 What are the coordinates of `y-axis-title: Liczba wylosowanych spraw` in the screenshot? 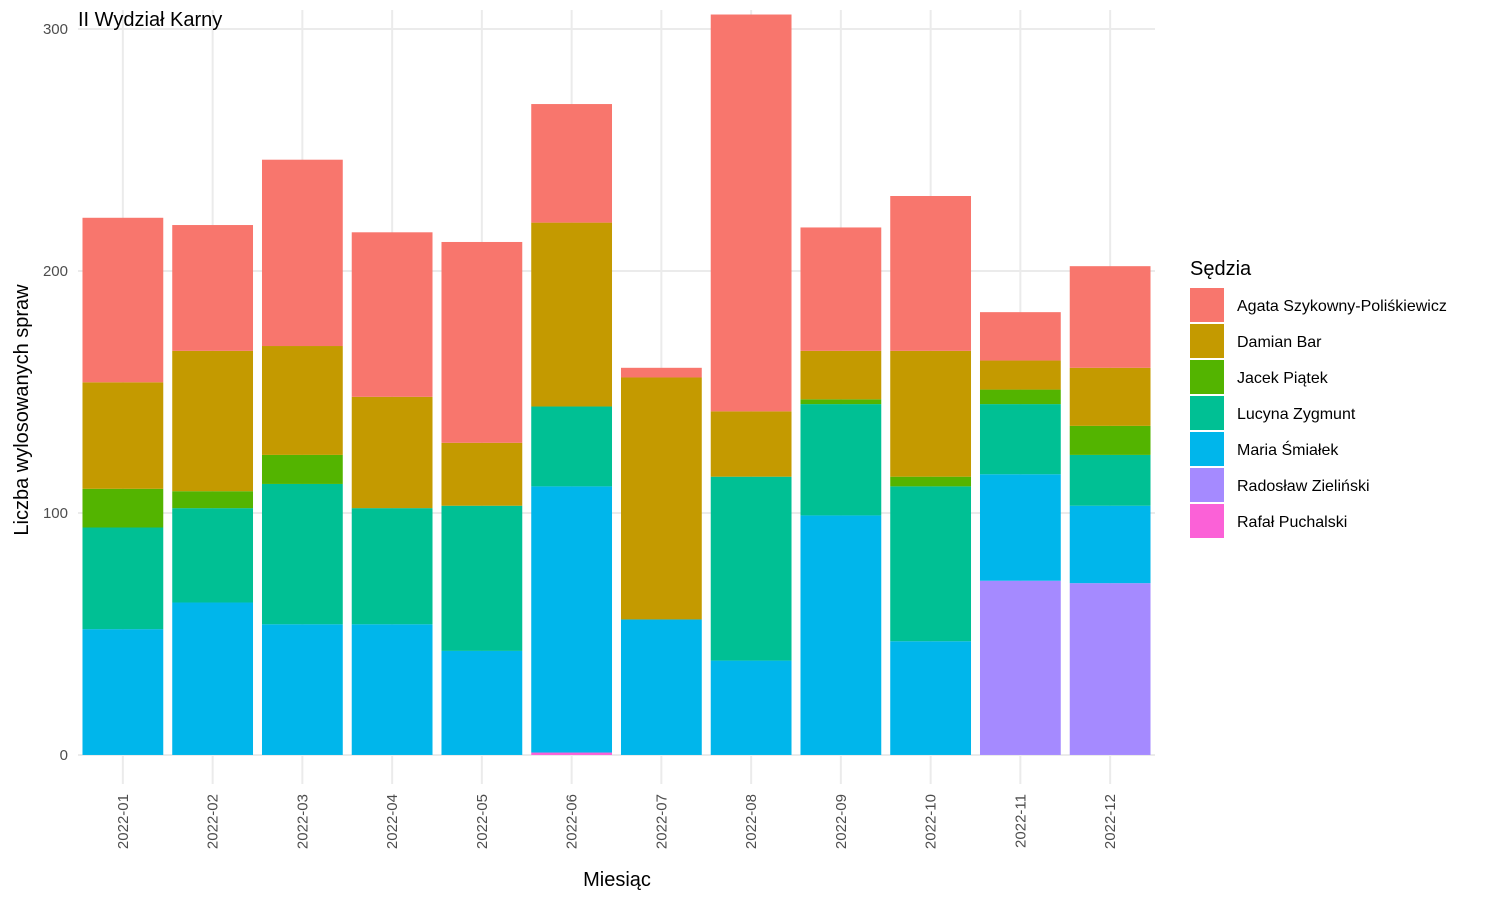 It's located at (22, 410).